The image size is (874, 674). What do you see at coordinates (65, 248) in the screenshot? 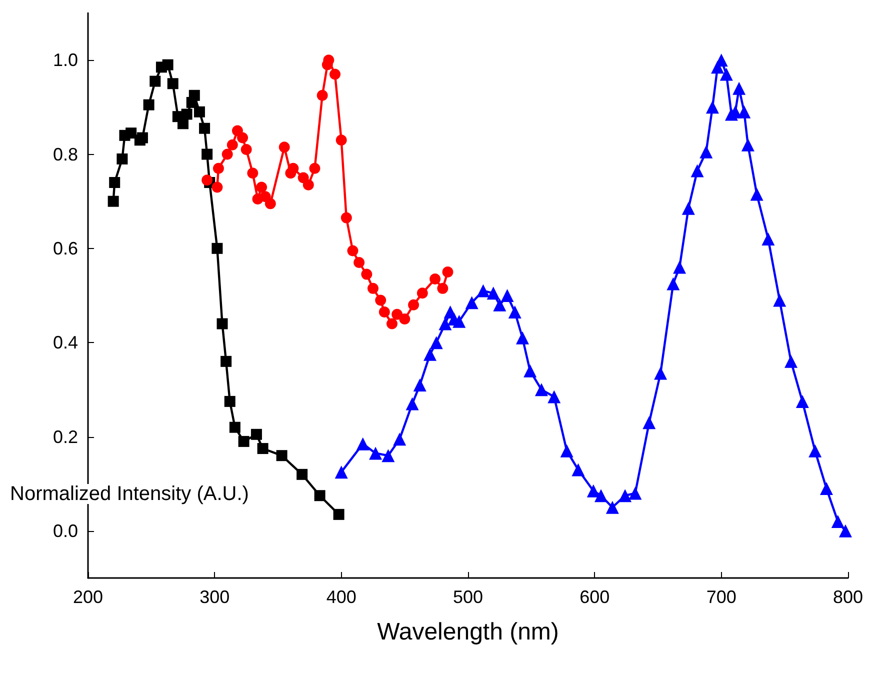
I see `y-tick-label: 0.6` at bounding box center [65, 248].